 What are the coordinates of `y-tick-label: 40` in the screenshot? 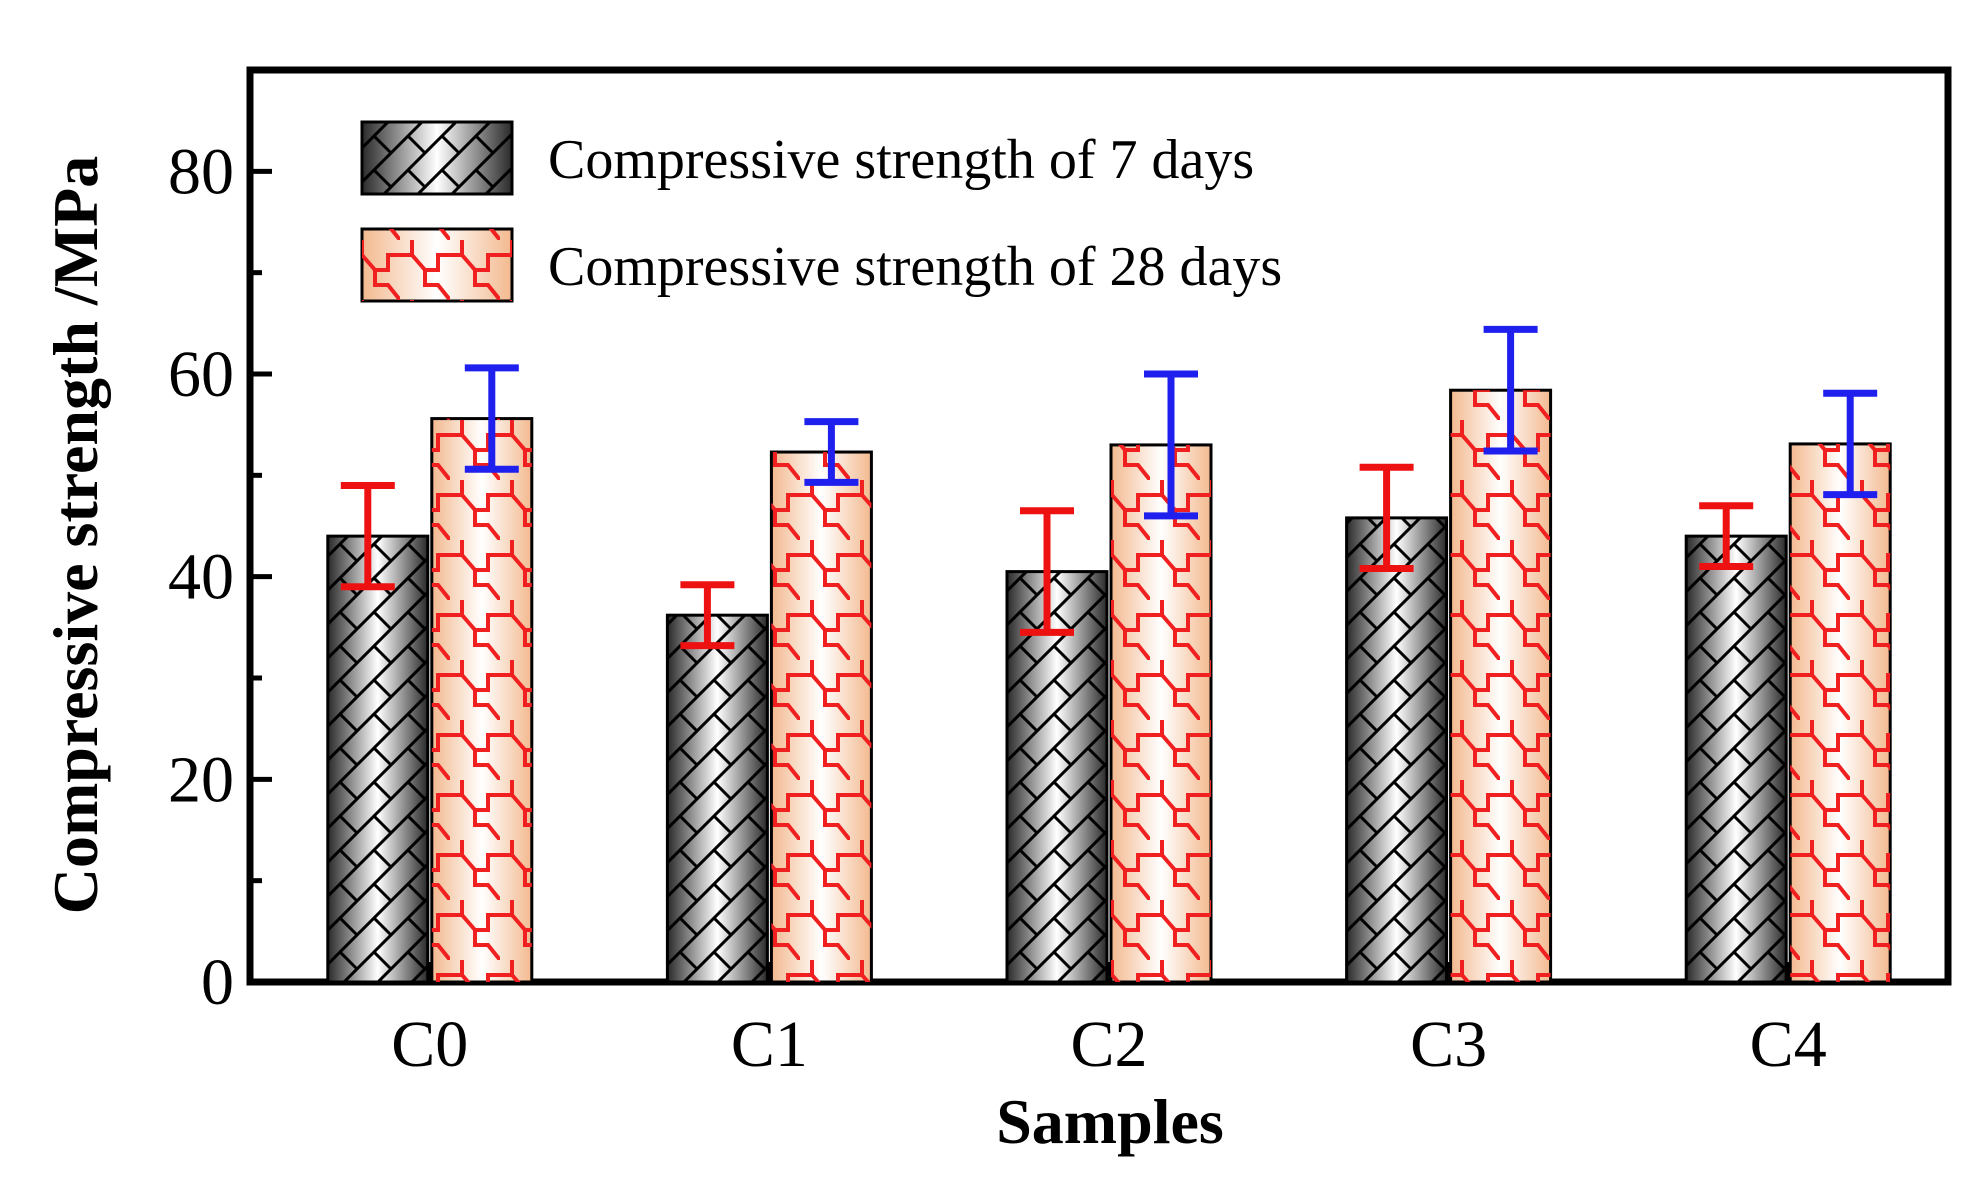 It's located at (201, 577).